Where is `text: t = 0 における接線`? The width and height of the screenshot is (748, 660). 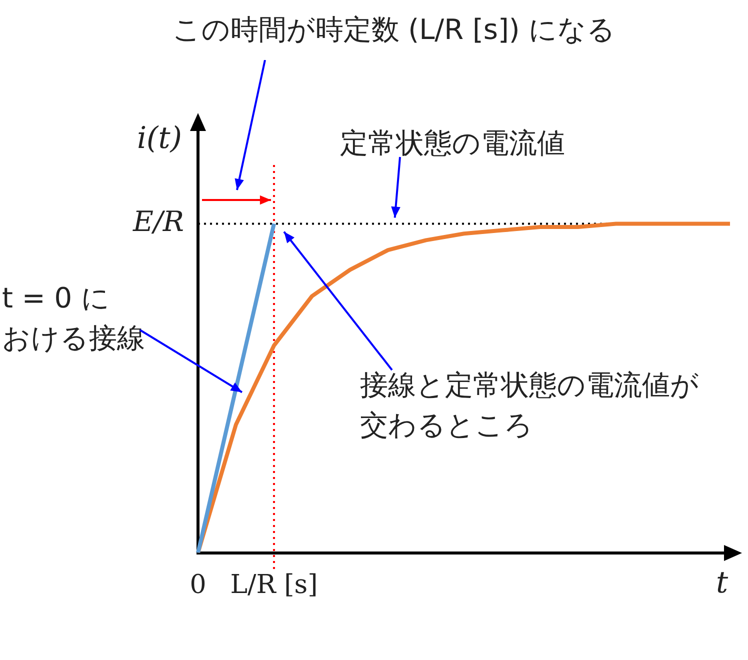 text: t = 0 における接線 is located at coordinates (73, 317).